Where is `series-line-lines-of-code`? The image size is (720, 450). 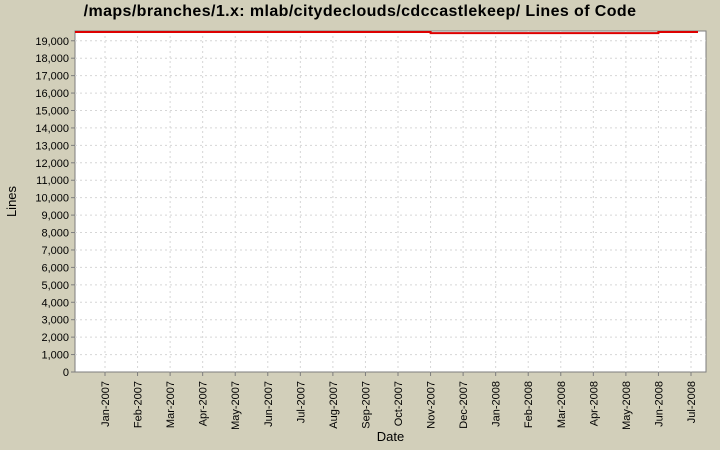
series-line-lines-of-code is located at coordinates (386, 33).